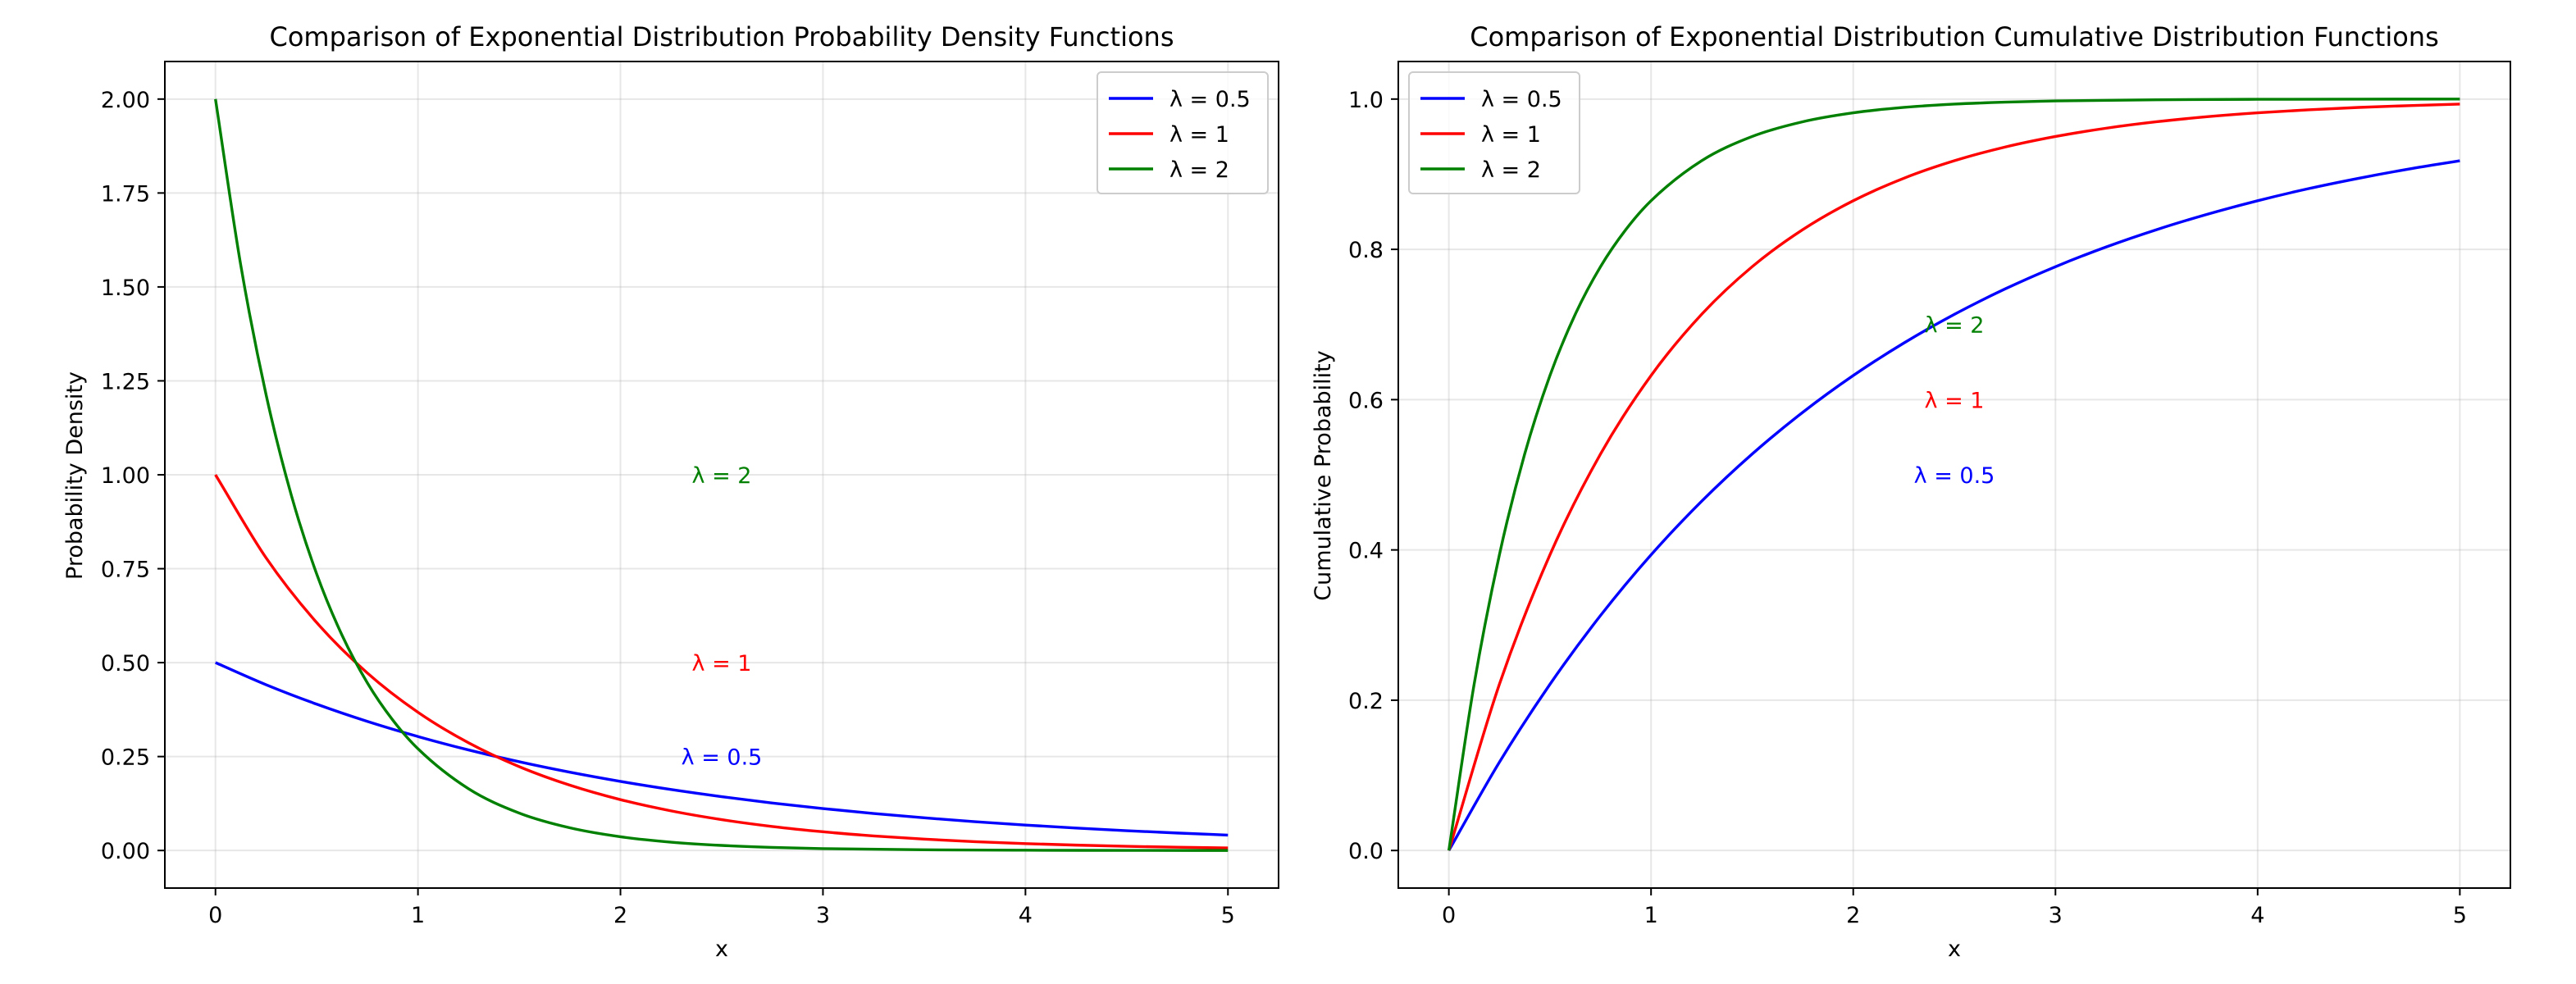  I want to click on cdf-legend-label-1: λ = 1, so click(1511, 135).